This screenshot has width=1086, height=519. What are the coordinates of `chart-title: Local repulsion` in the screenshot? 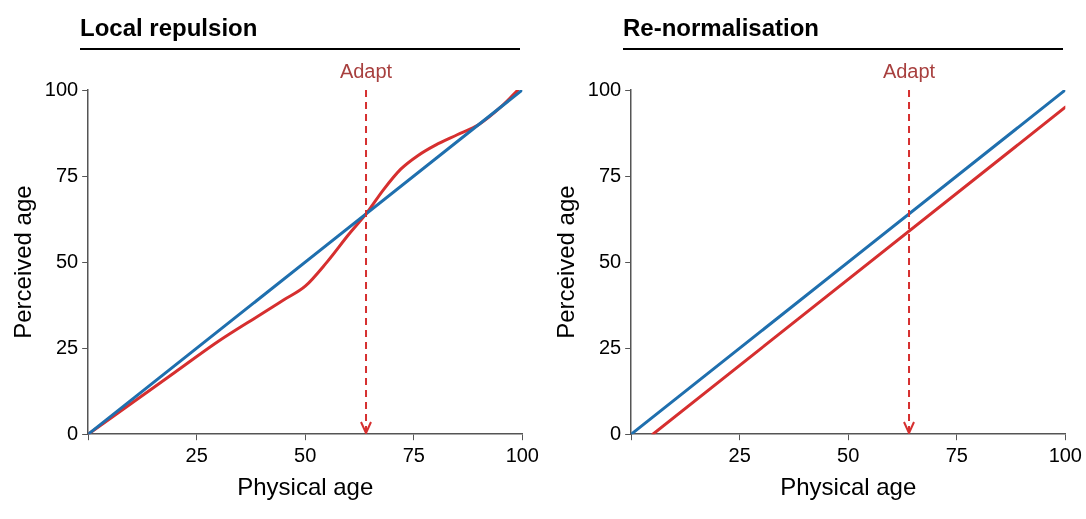 It's located at (300, 29).